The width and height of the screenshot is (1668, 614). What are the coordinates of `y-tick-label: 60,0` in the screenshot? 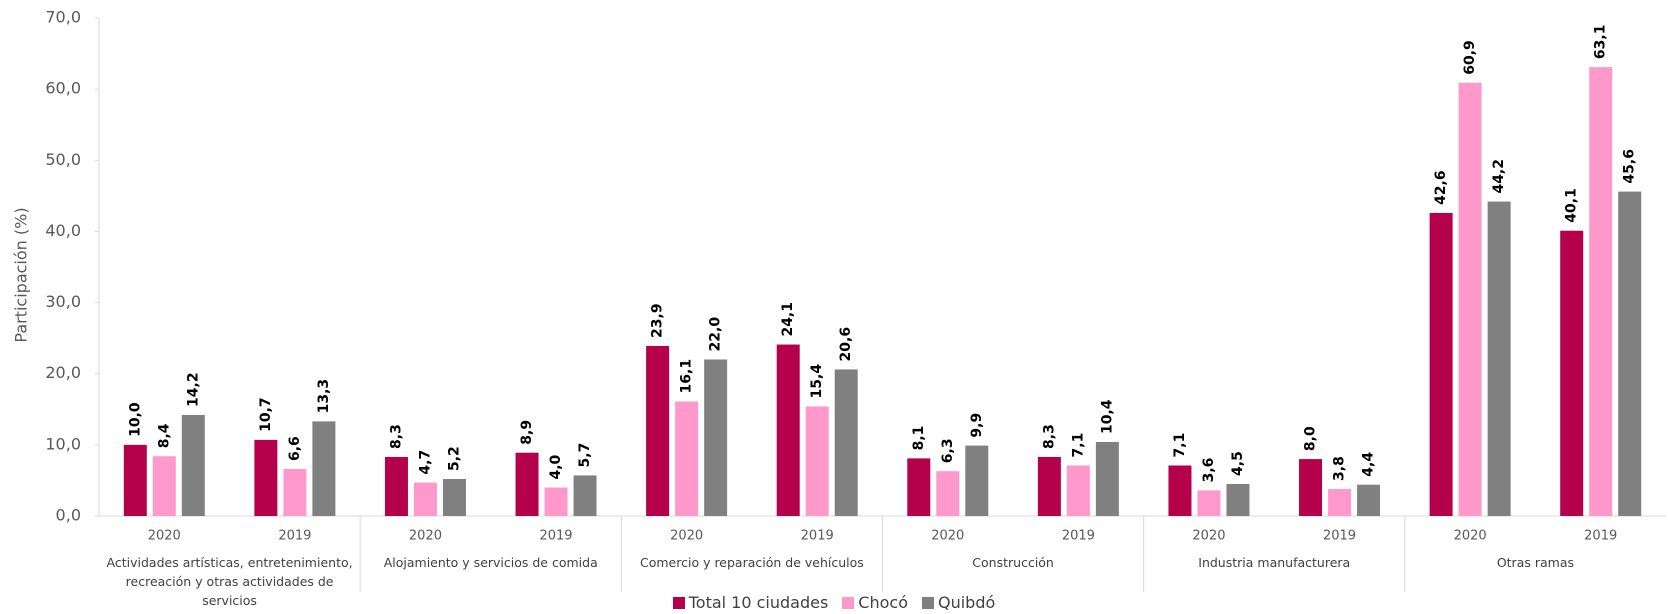 It's located at (63, 88).